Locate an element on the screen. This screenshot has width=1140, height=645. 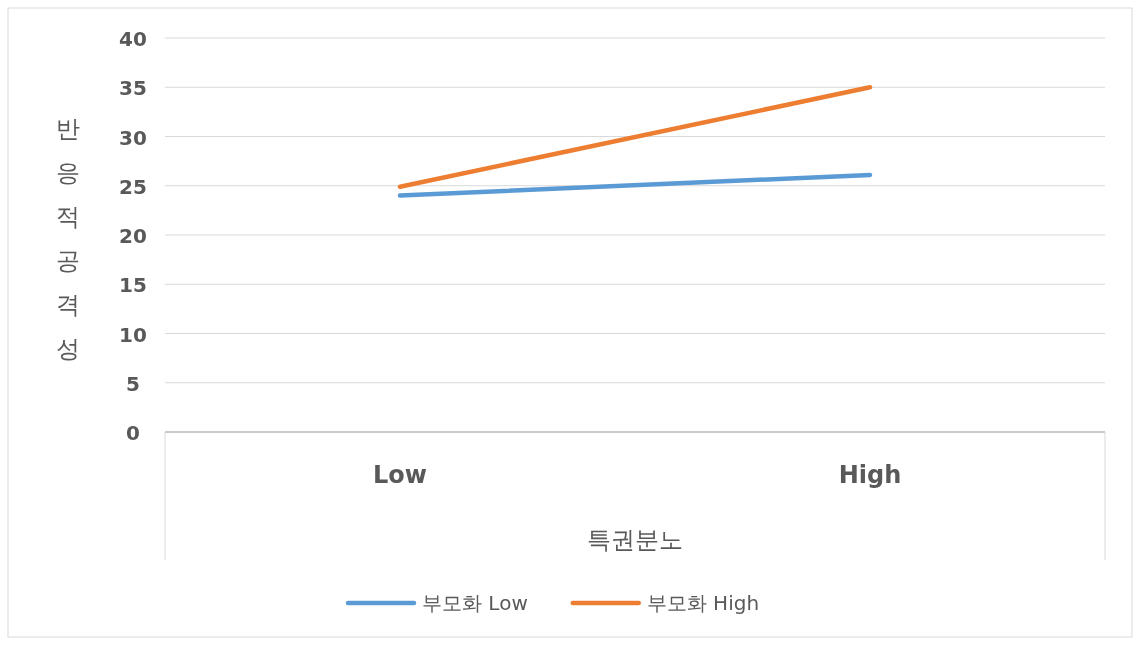
y-tick-label: 25 is located at coordinates (133, 186).